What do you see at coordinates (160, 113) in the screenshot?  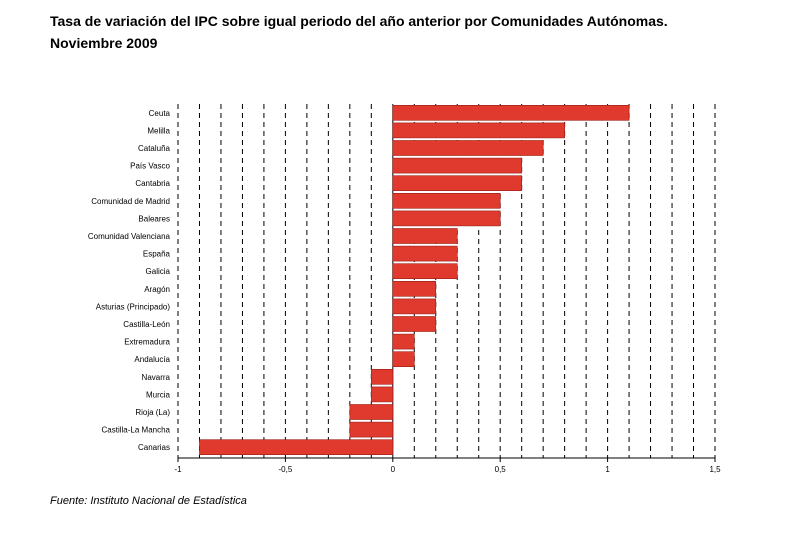 I see `category-label: Ceuta` at bounding box center [160, 113].